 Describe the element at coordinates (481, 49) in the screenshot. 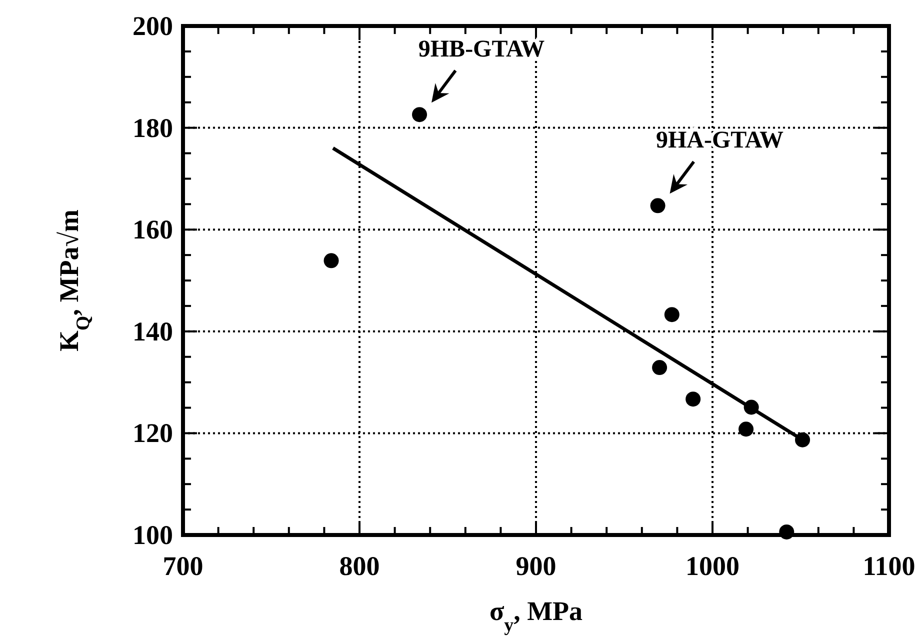

I see `annotation: 9HB-GTAW` at that location.